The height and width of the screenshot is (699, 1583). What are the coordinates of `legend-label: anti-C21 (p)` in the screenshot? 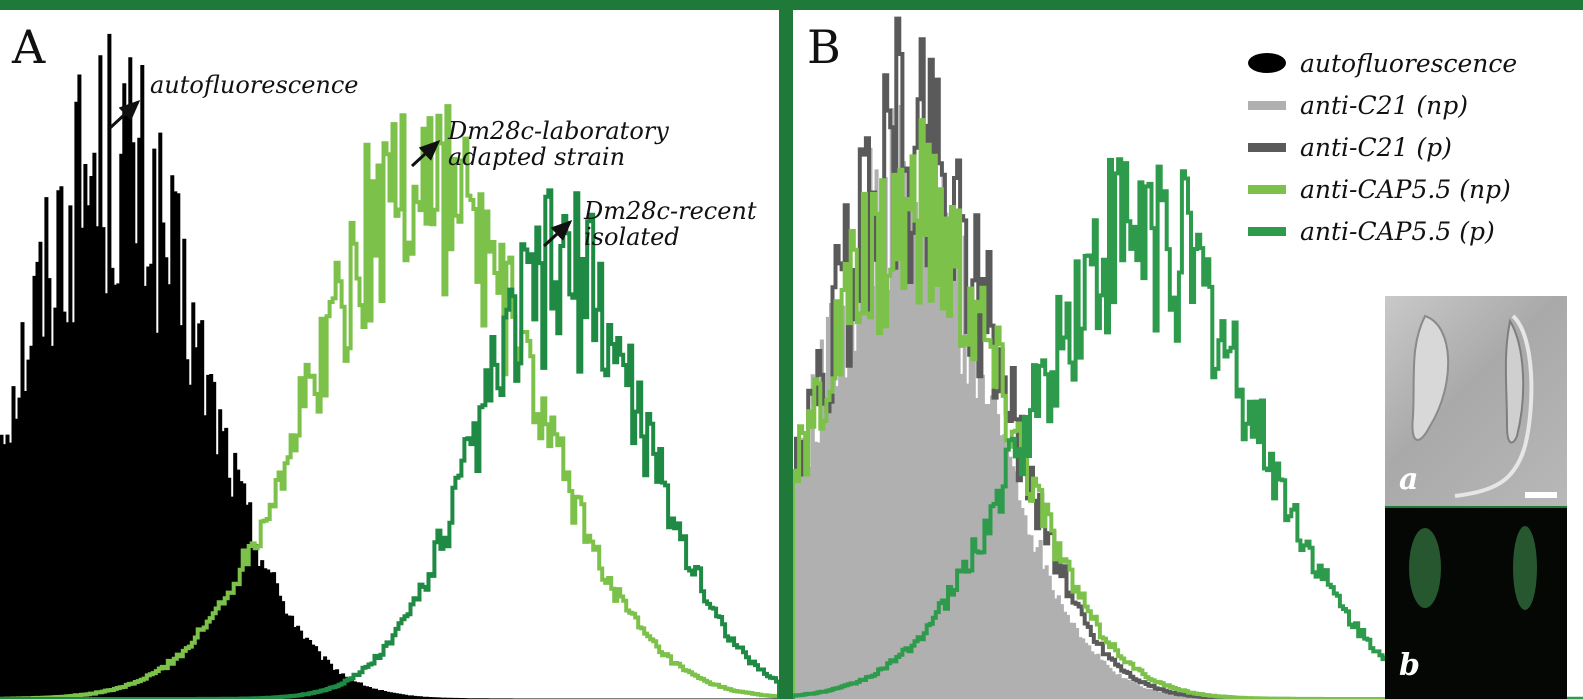 It's located at (1376, 147).